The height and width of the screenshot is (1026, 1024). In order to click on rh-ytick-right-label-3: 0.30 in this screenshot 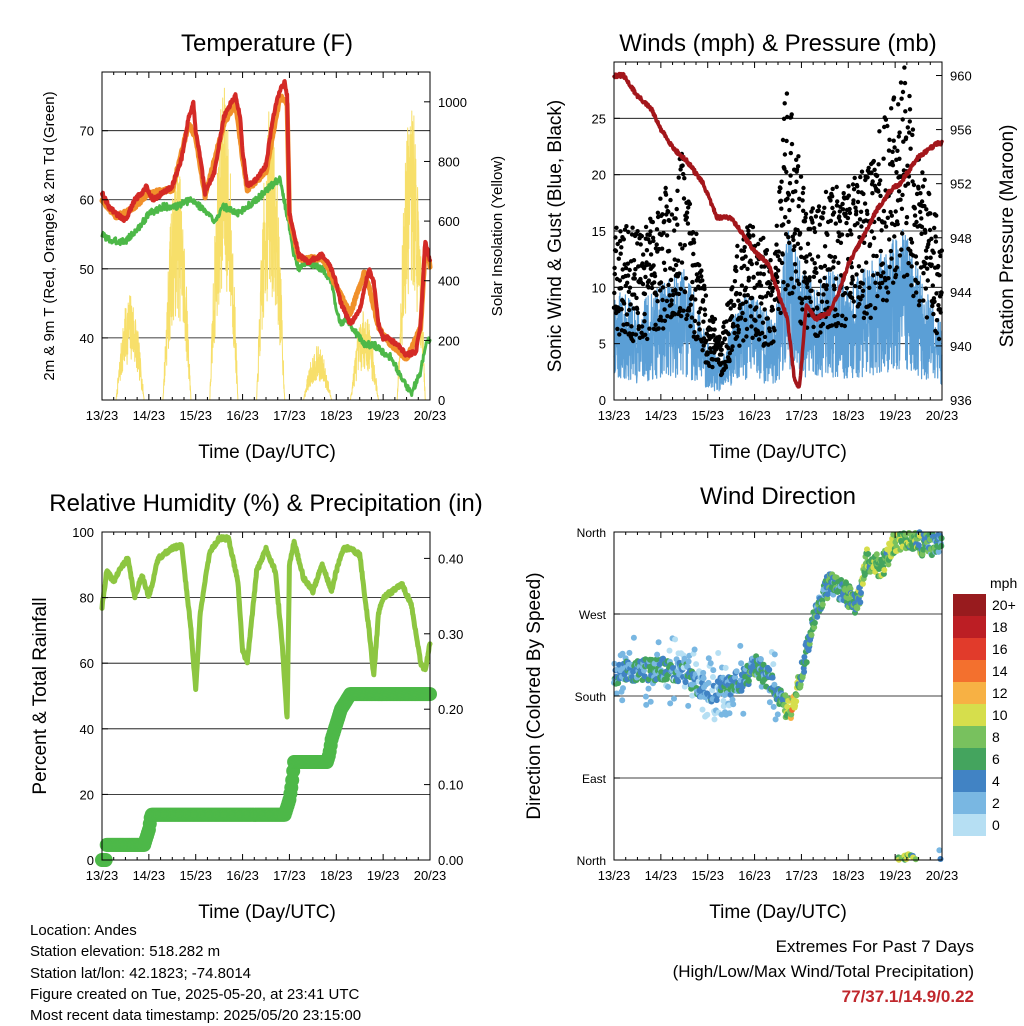, I will do `click(450, 634)`.